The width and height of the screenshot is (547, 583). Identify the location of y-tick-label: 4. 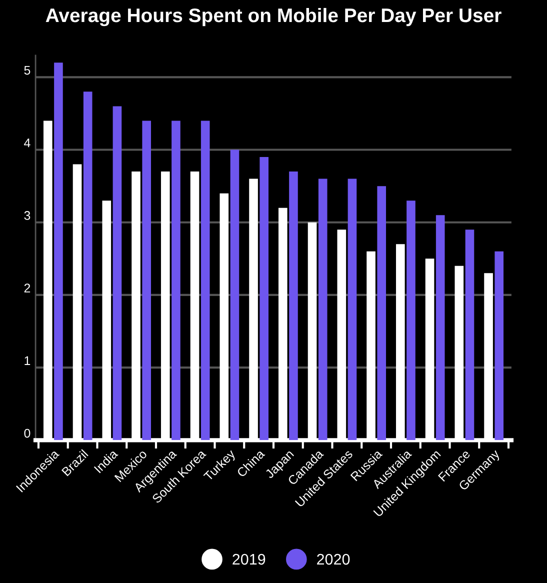
(27, 143).